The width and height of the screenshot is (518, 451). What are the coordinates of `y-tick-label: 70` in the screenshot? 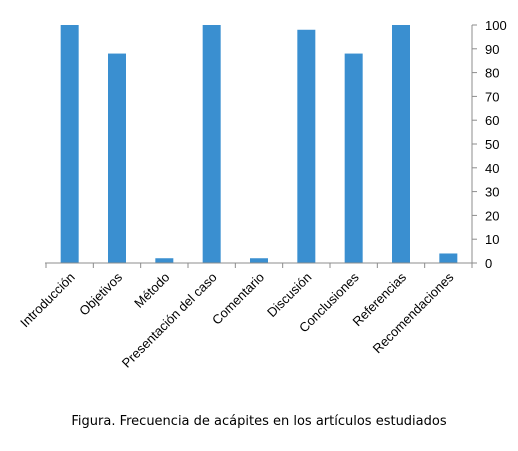 It's located at (492, 96).